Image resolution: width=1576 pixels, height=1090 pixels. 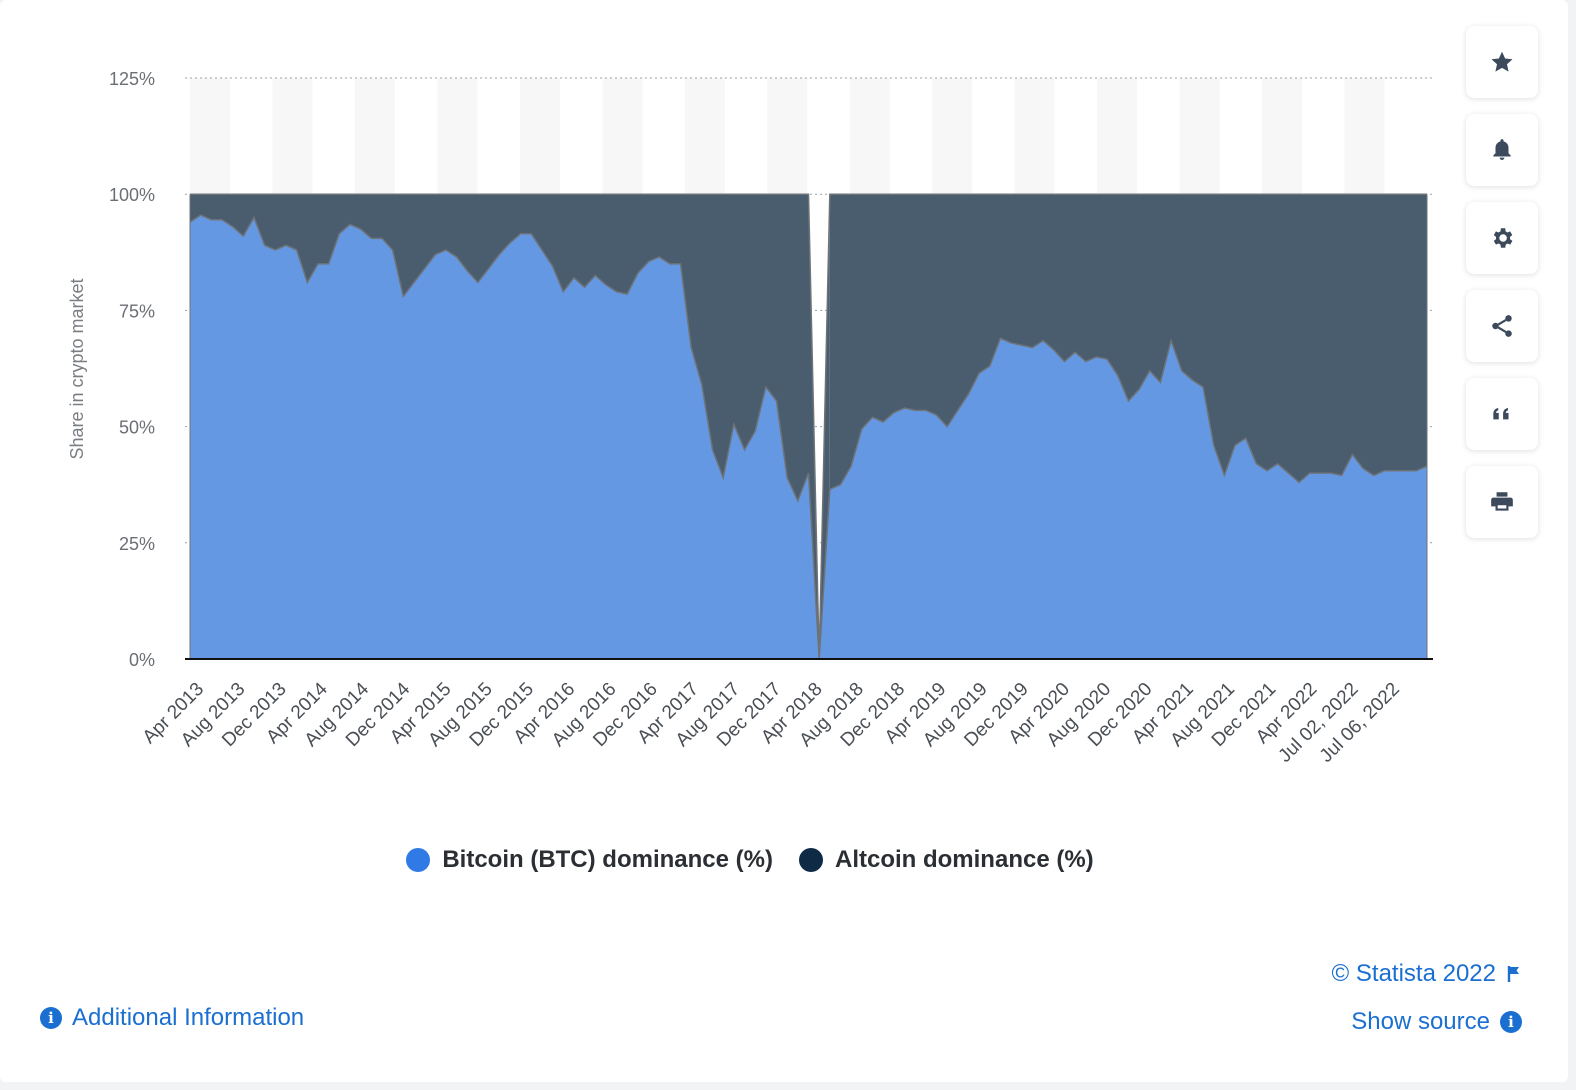 What do you see at coordinates (142, 660) in the screenshot?
I see `y-tick-label: 0%` at bounding box center [142, 660].